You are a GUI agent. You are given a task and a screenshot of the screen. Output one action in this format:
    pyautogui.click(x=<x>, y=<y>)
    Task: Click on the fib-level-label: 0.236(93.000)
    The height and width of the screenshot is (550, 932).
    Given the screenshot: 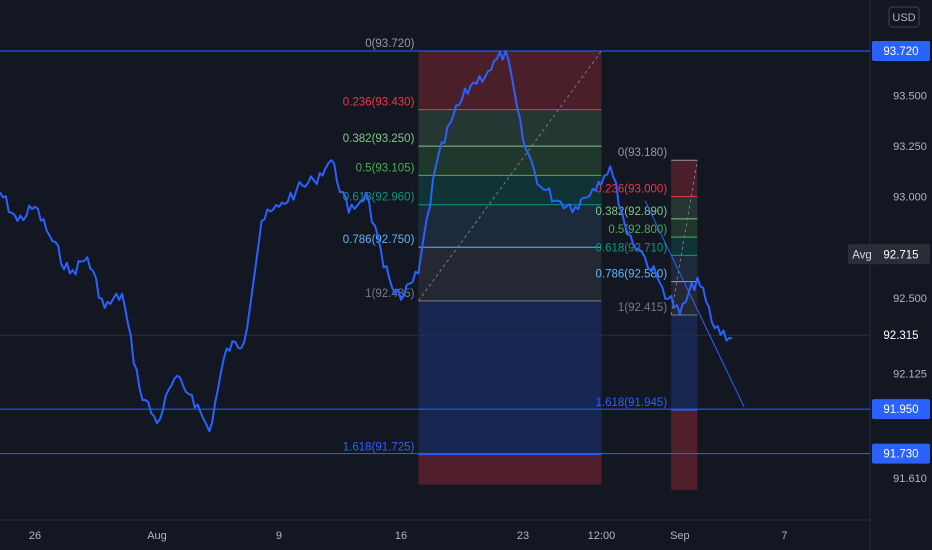 What is the action you would take?
    pyautogui.click(x=632, y=190)
    